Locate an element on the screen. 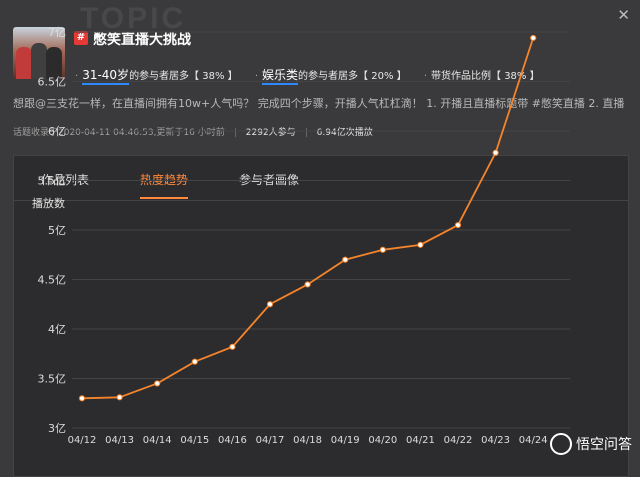  y-tick-label: 5.5亿 is located at coordinates (52, 181).